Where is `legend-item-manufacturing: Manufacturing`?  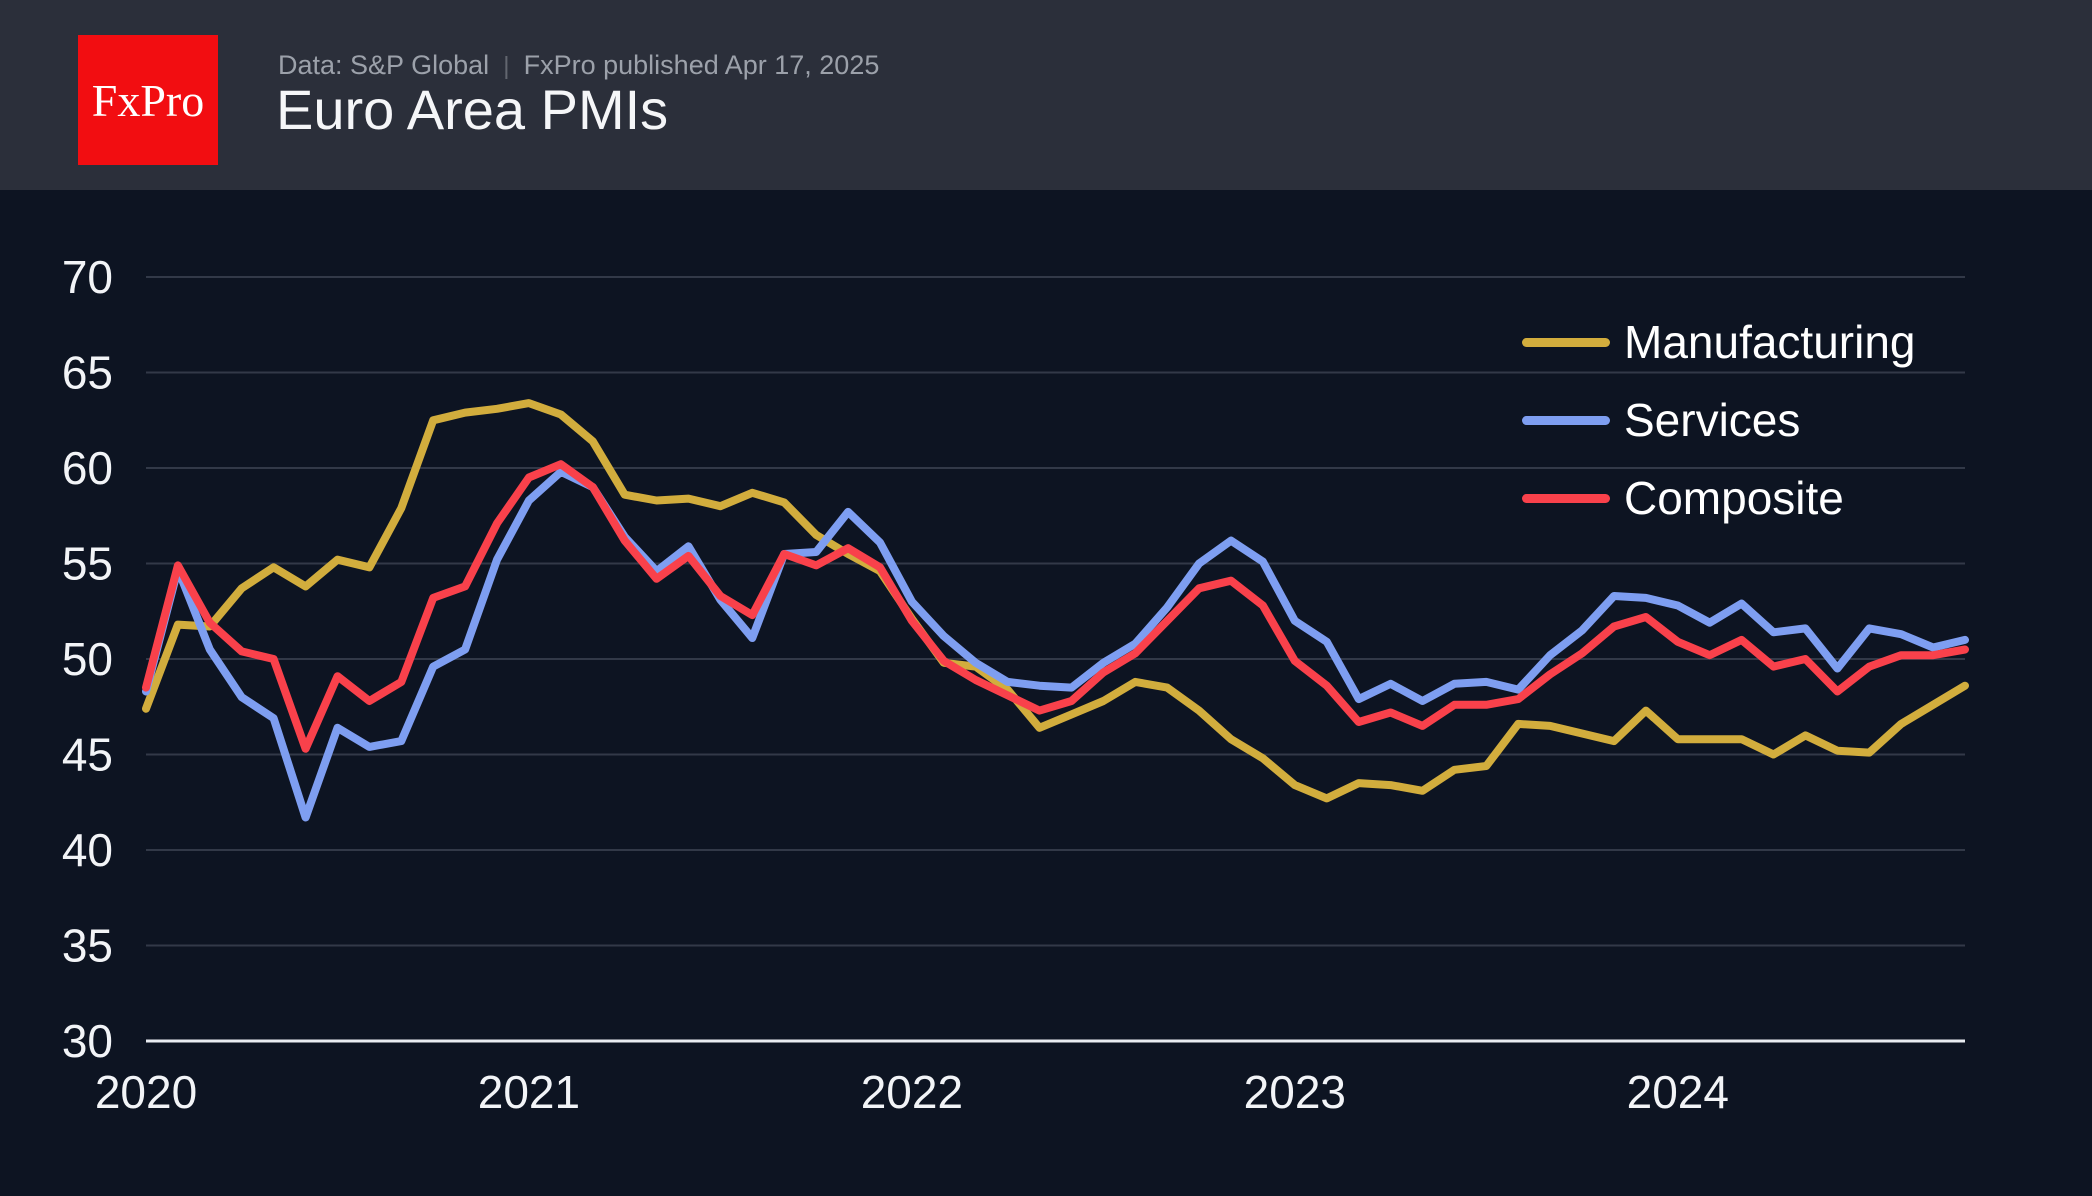 legend-item-manufacturing: Manufacturing is located at coordinates (1719, 342).